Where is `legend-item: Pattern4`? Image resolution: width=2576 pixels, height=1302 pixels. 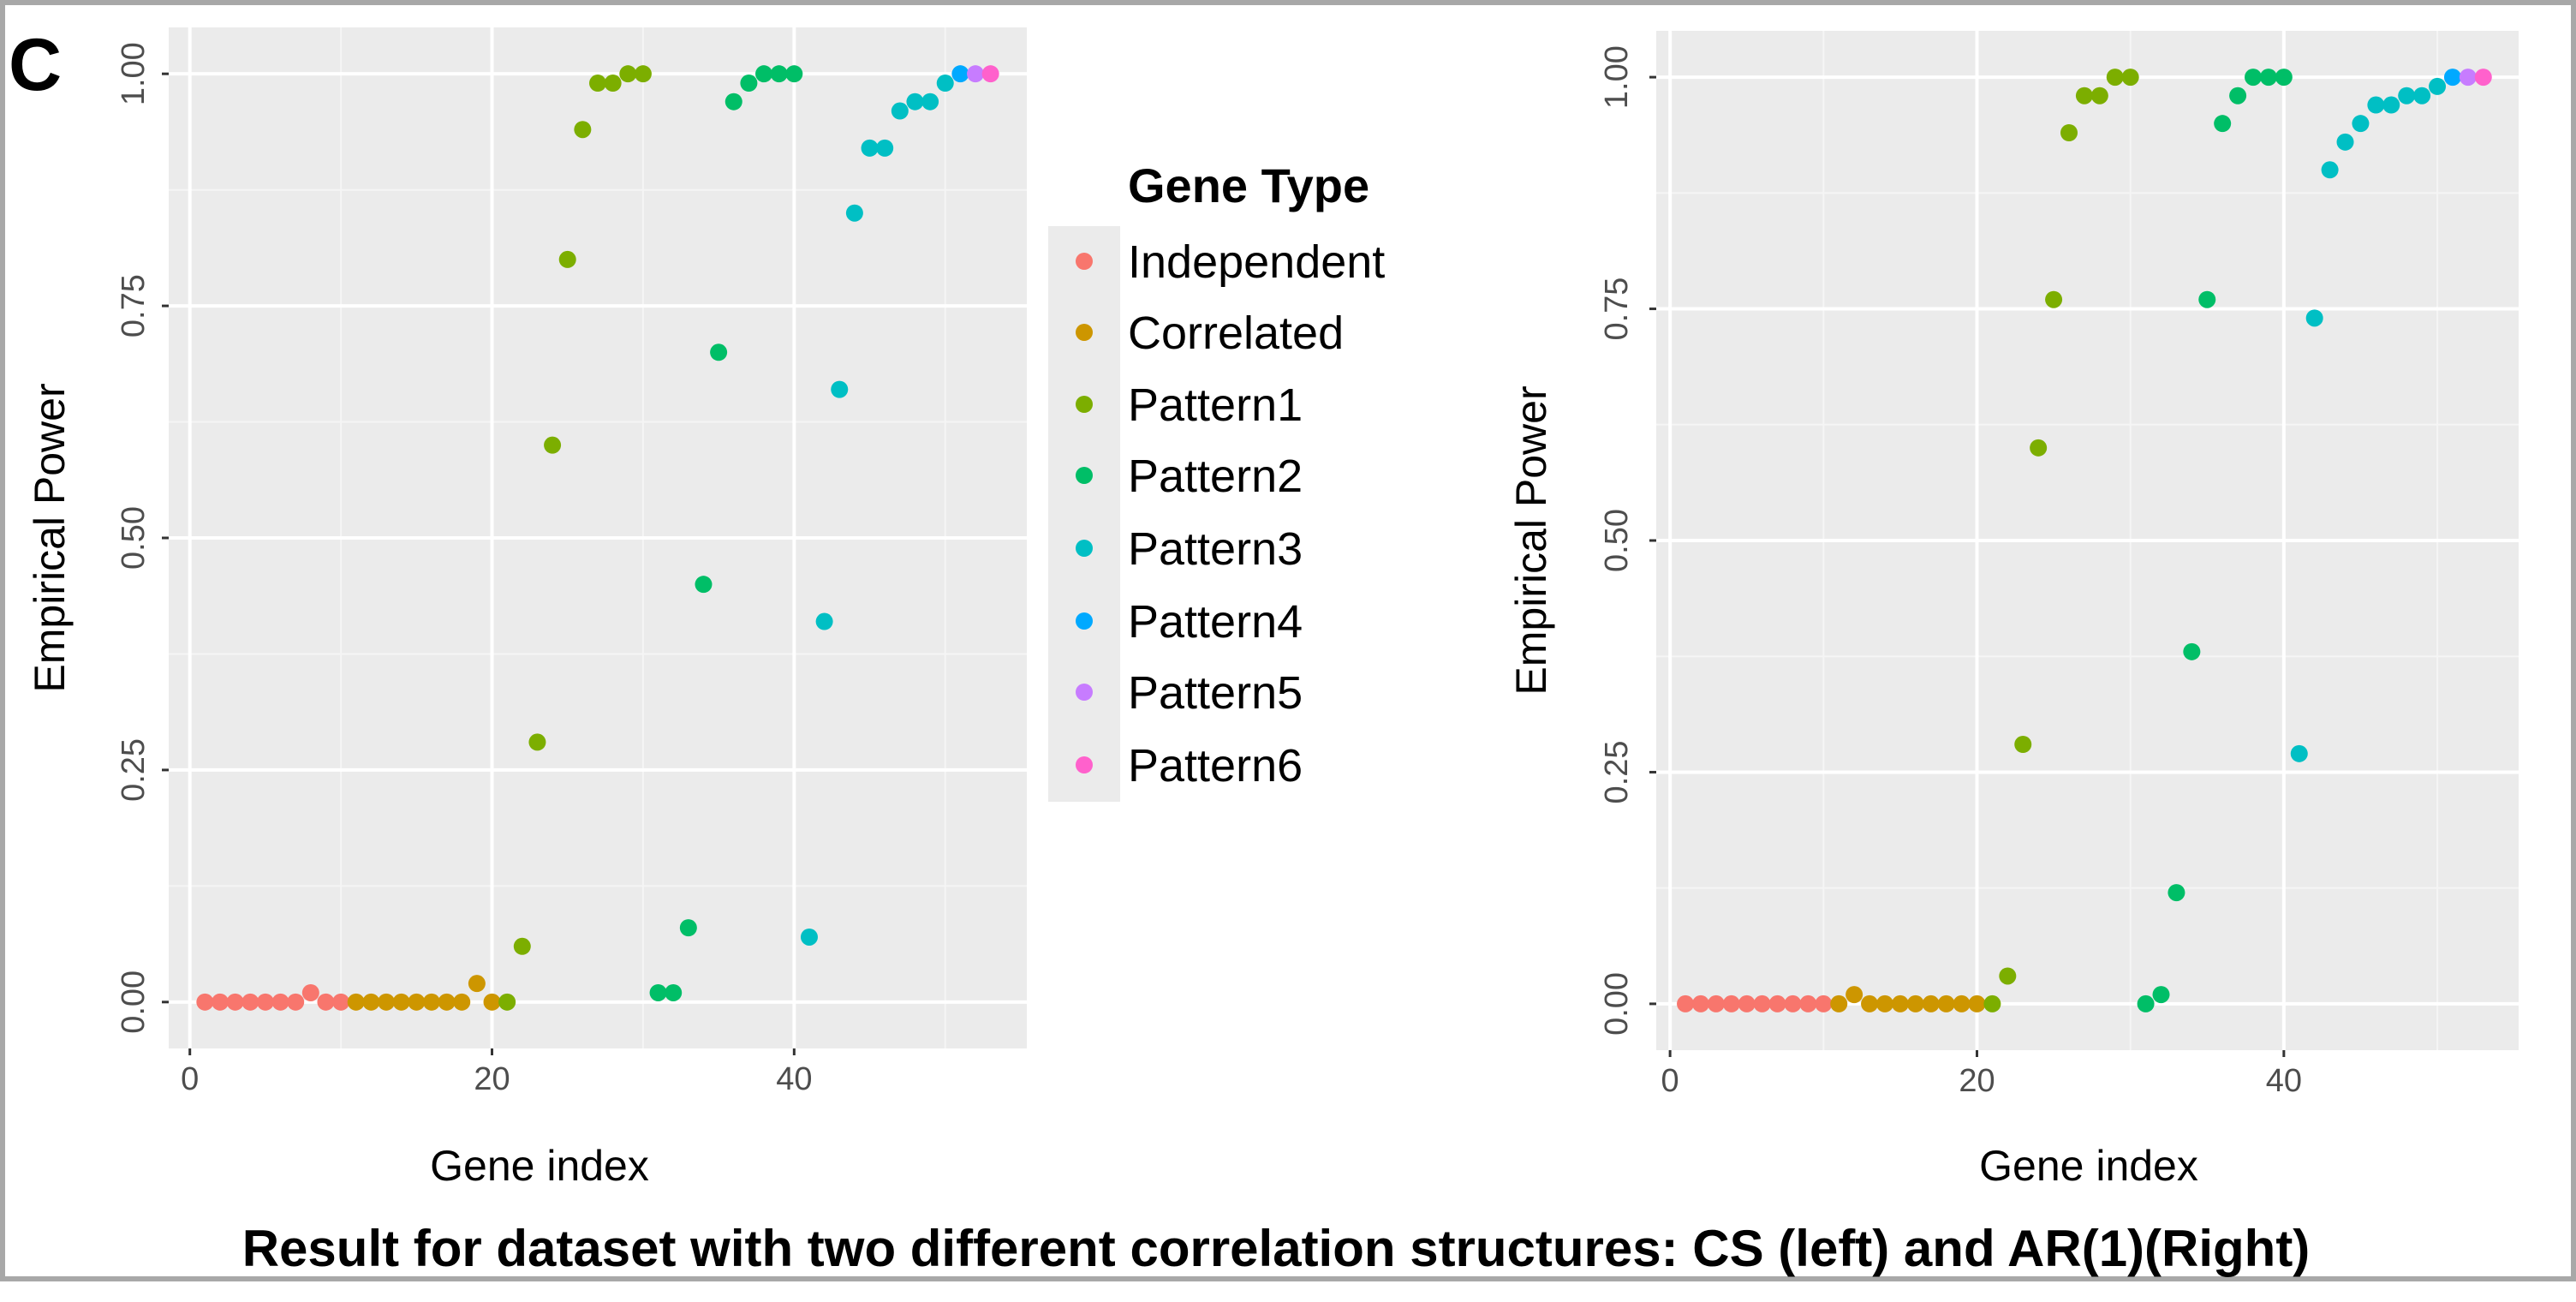
legend-item: Pattern4 is located at coordinates (1189, 622).